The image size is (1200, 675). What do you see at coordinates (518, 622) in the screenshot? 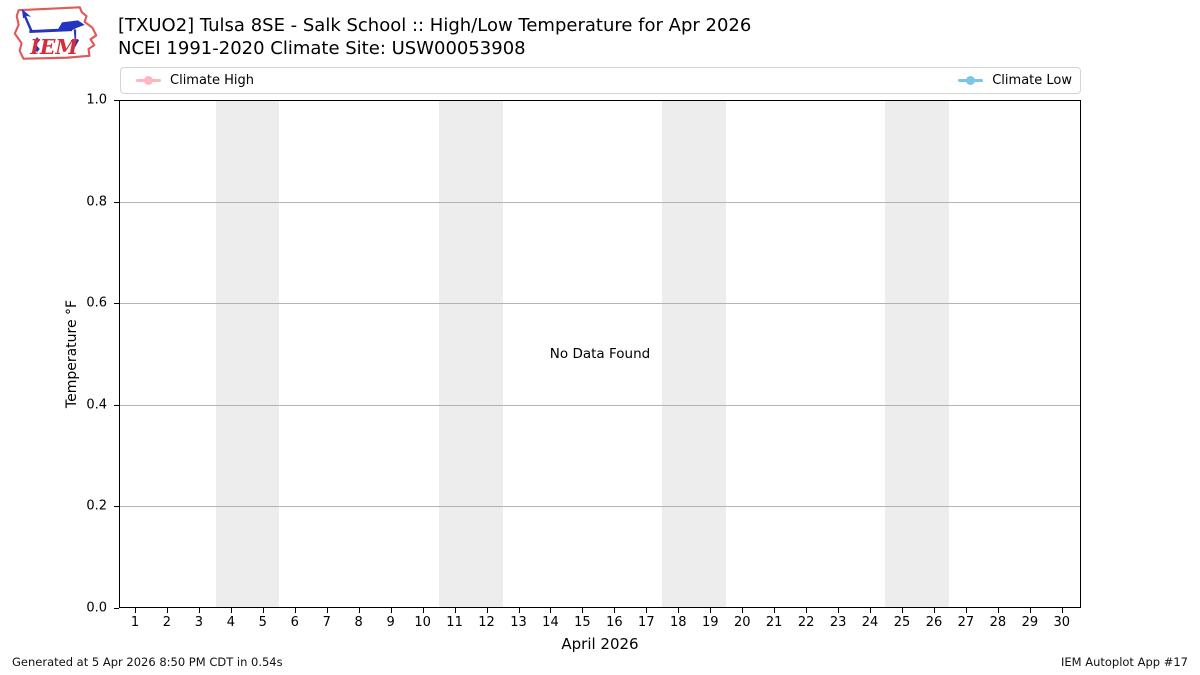
I see `x-tick-label: 13` at bounding box center [518, 622].